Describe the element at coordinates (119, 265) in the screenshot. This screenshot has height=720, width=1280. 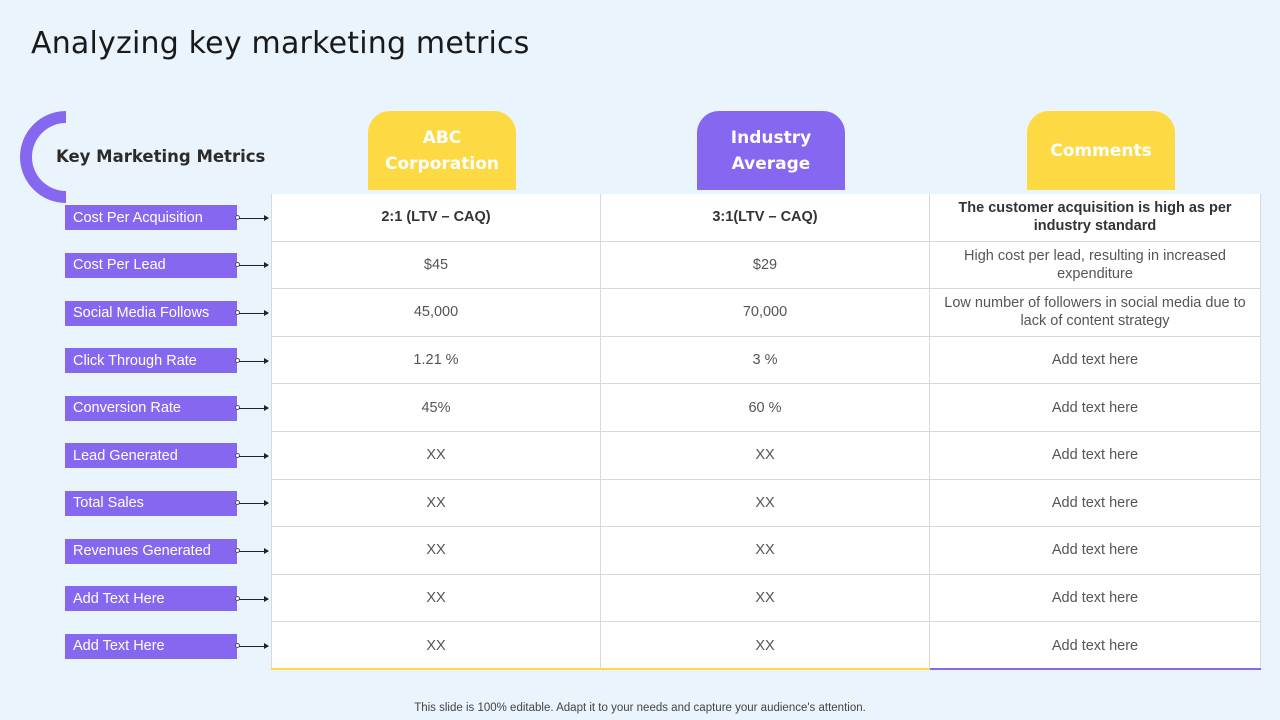
I see `metric-label-text: Cost Per Lead` at that location.